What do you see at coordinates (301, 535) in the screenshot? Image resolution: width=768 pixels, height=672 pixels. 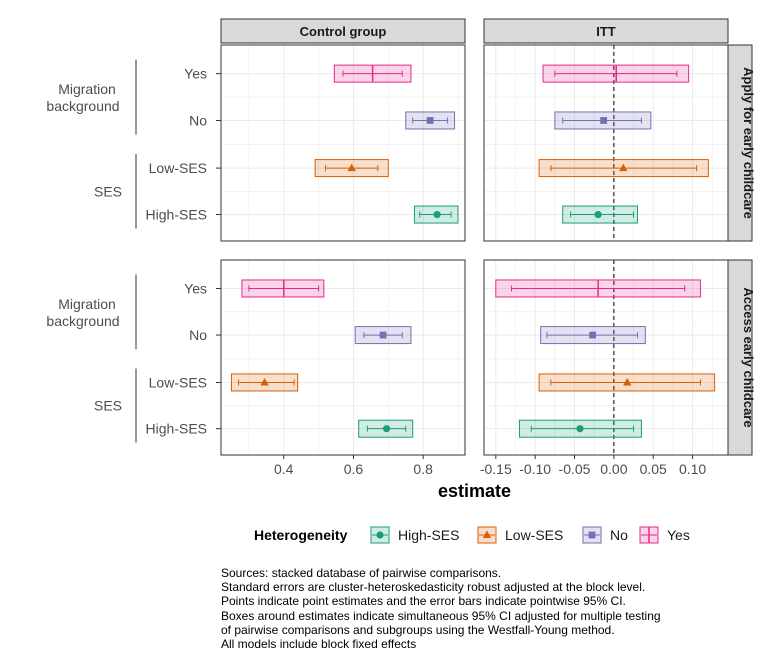 I see `legend-title: Heterogeneity` at bounding box center [301, 535].